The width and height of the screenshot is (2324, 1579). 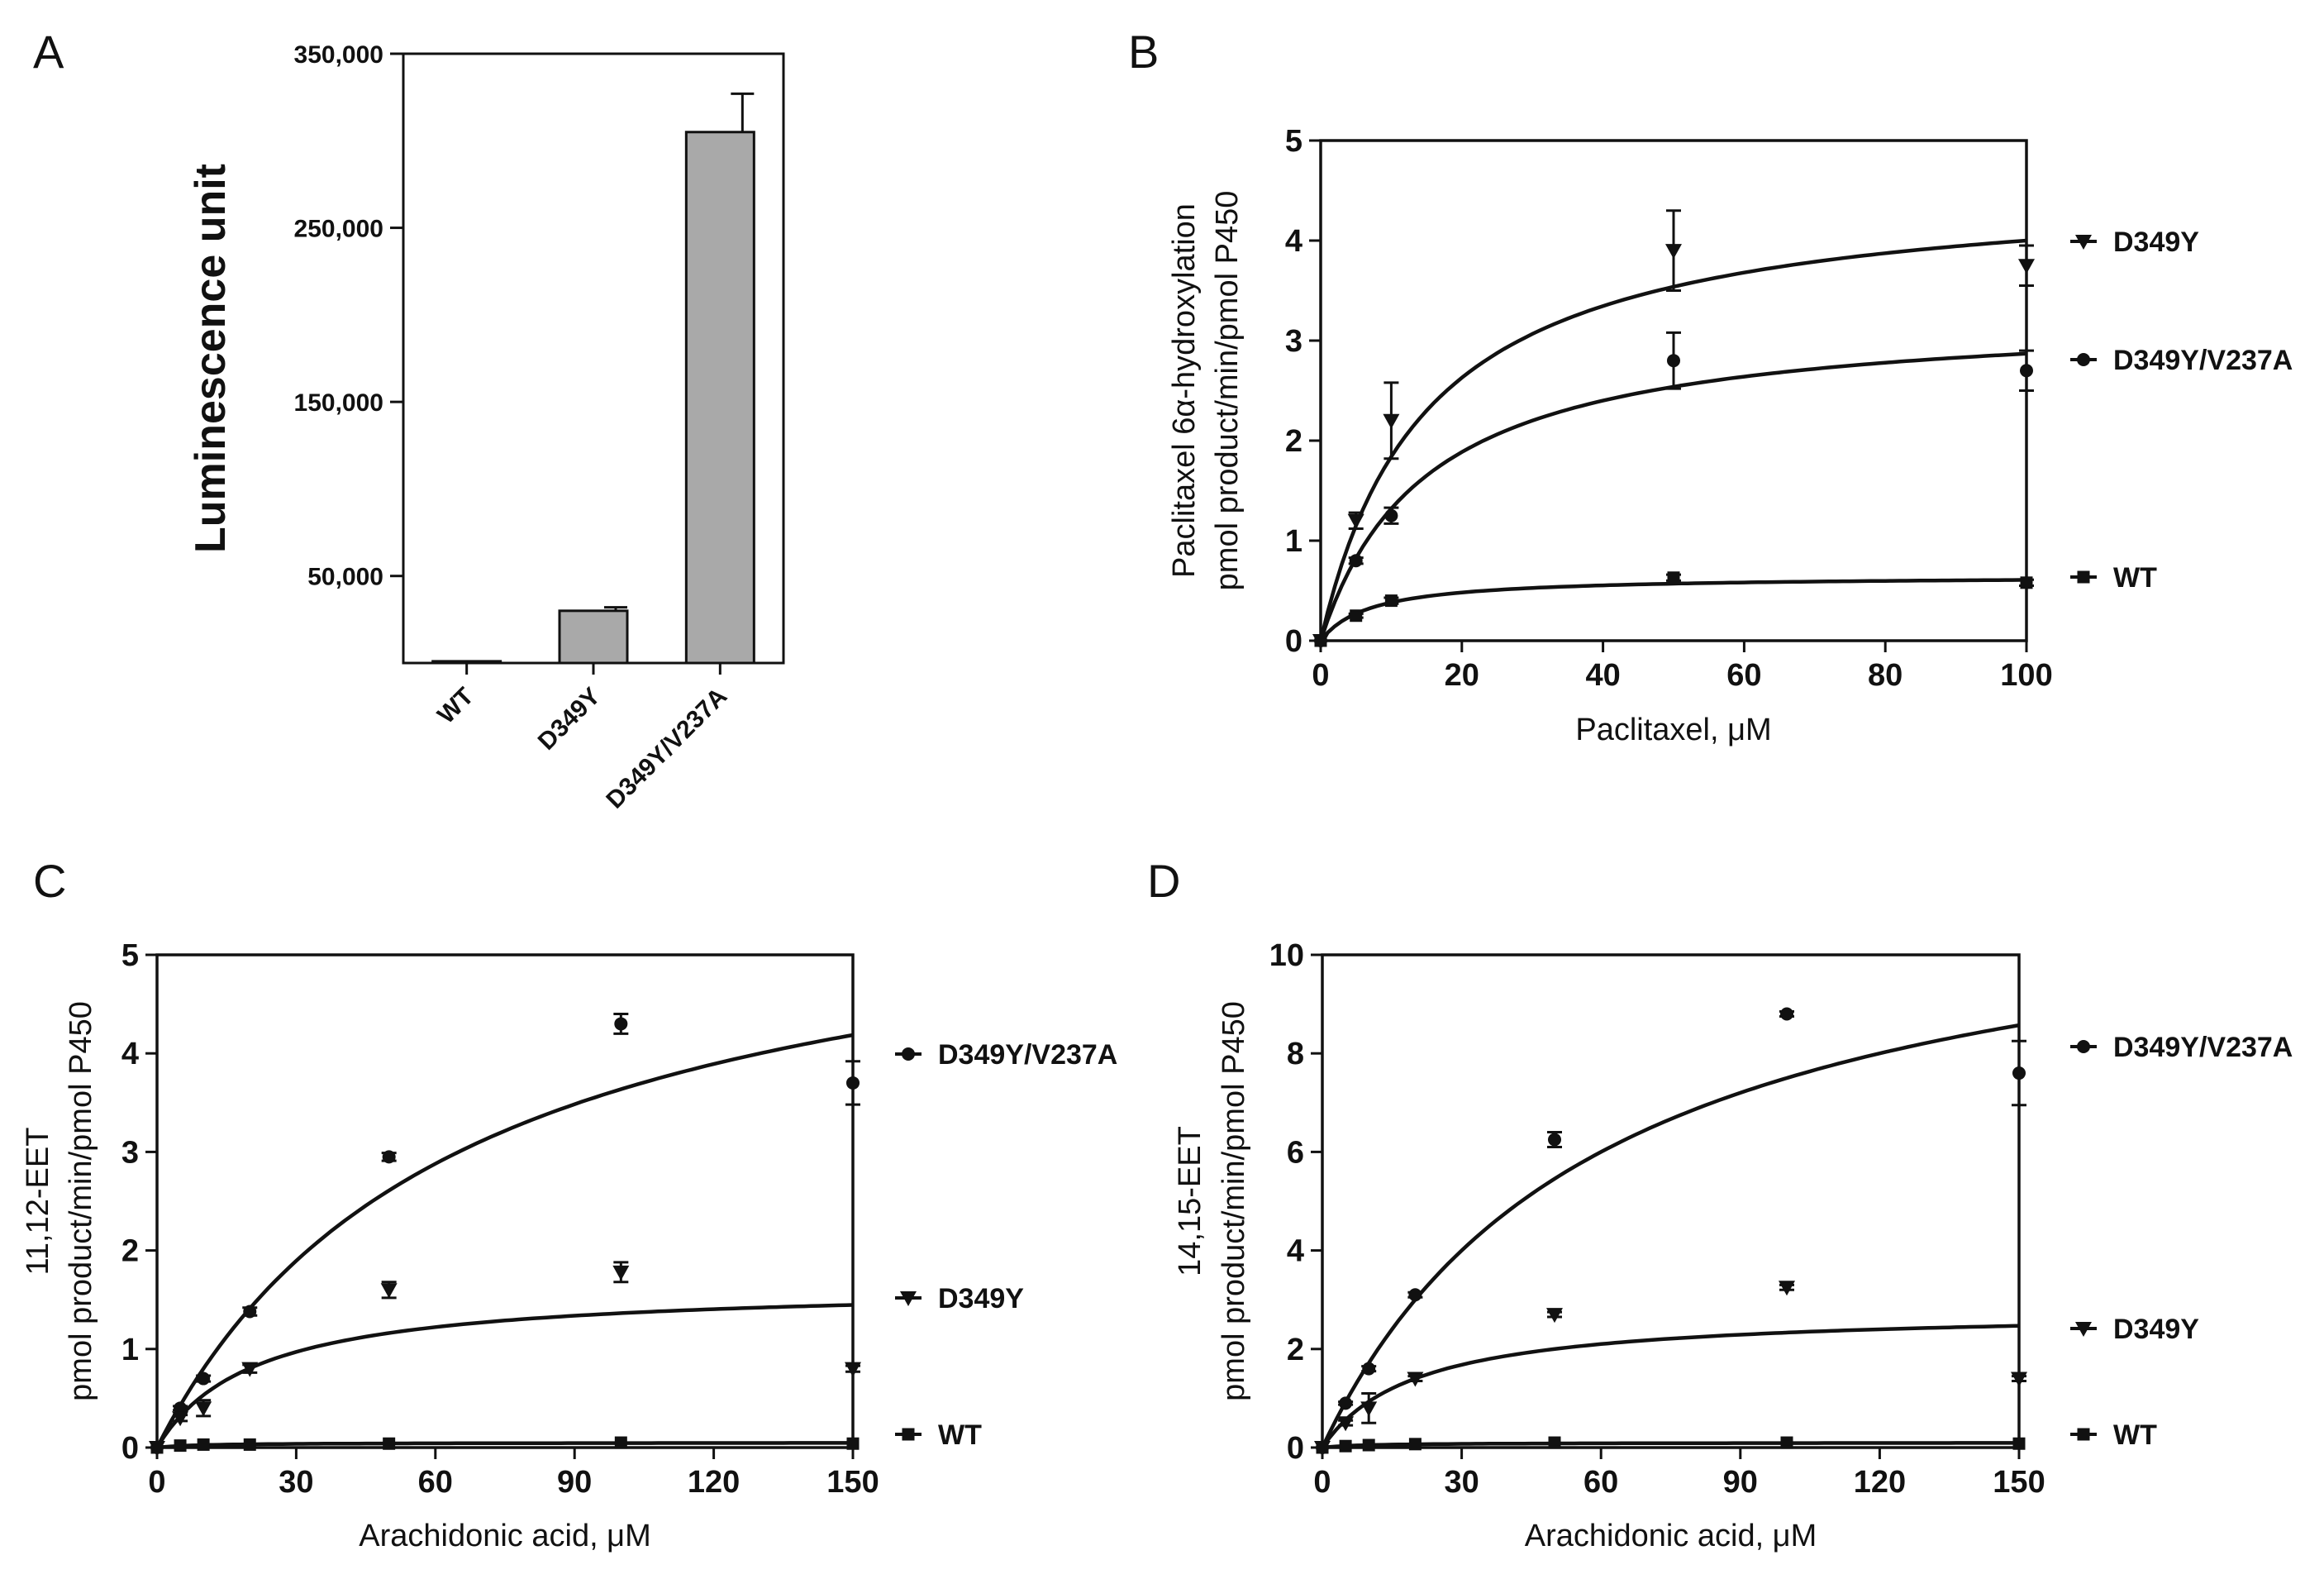 What do you see at coordinates (1184, 390) in the screenshot?
I see `y-axis-label: Paclitaxel 6α-hydroxylation` at bounding box center [1184, 390].